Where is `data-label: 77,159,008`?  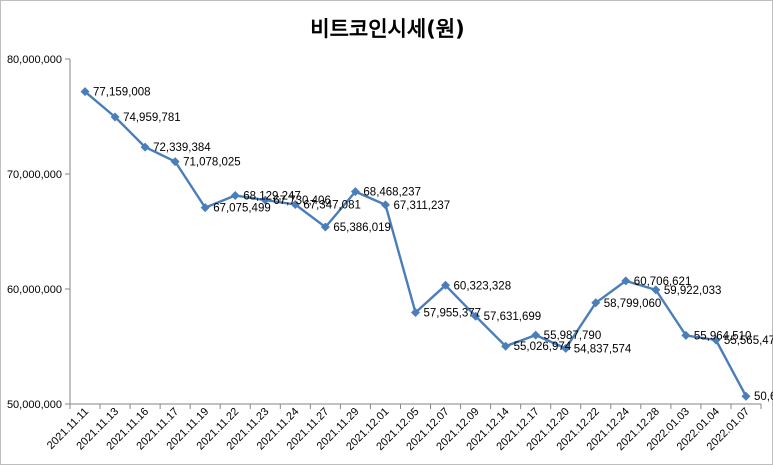
data-label: 77,159,008 is located at coordinates (122, 93).